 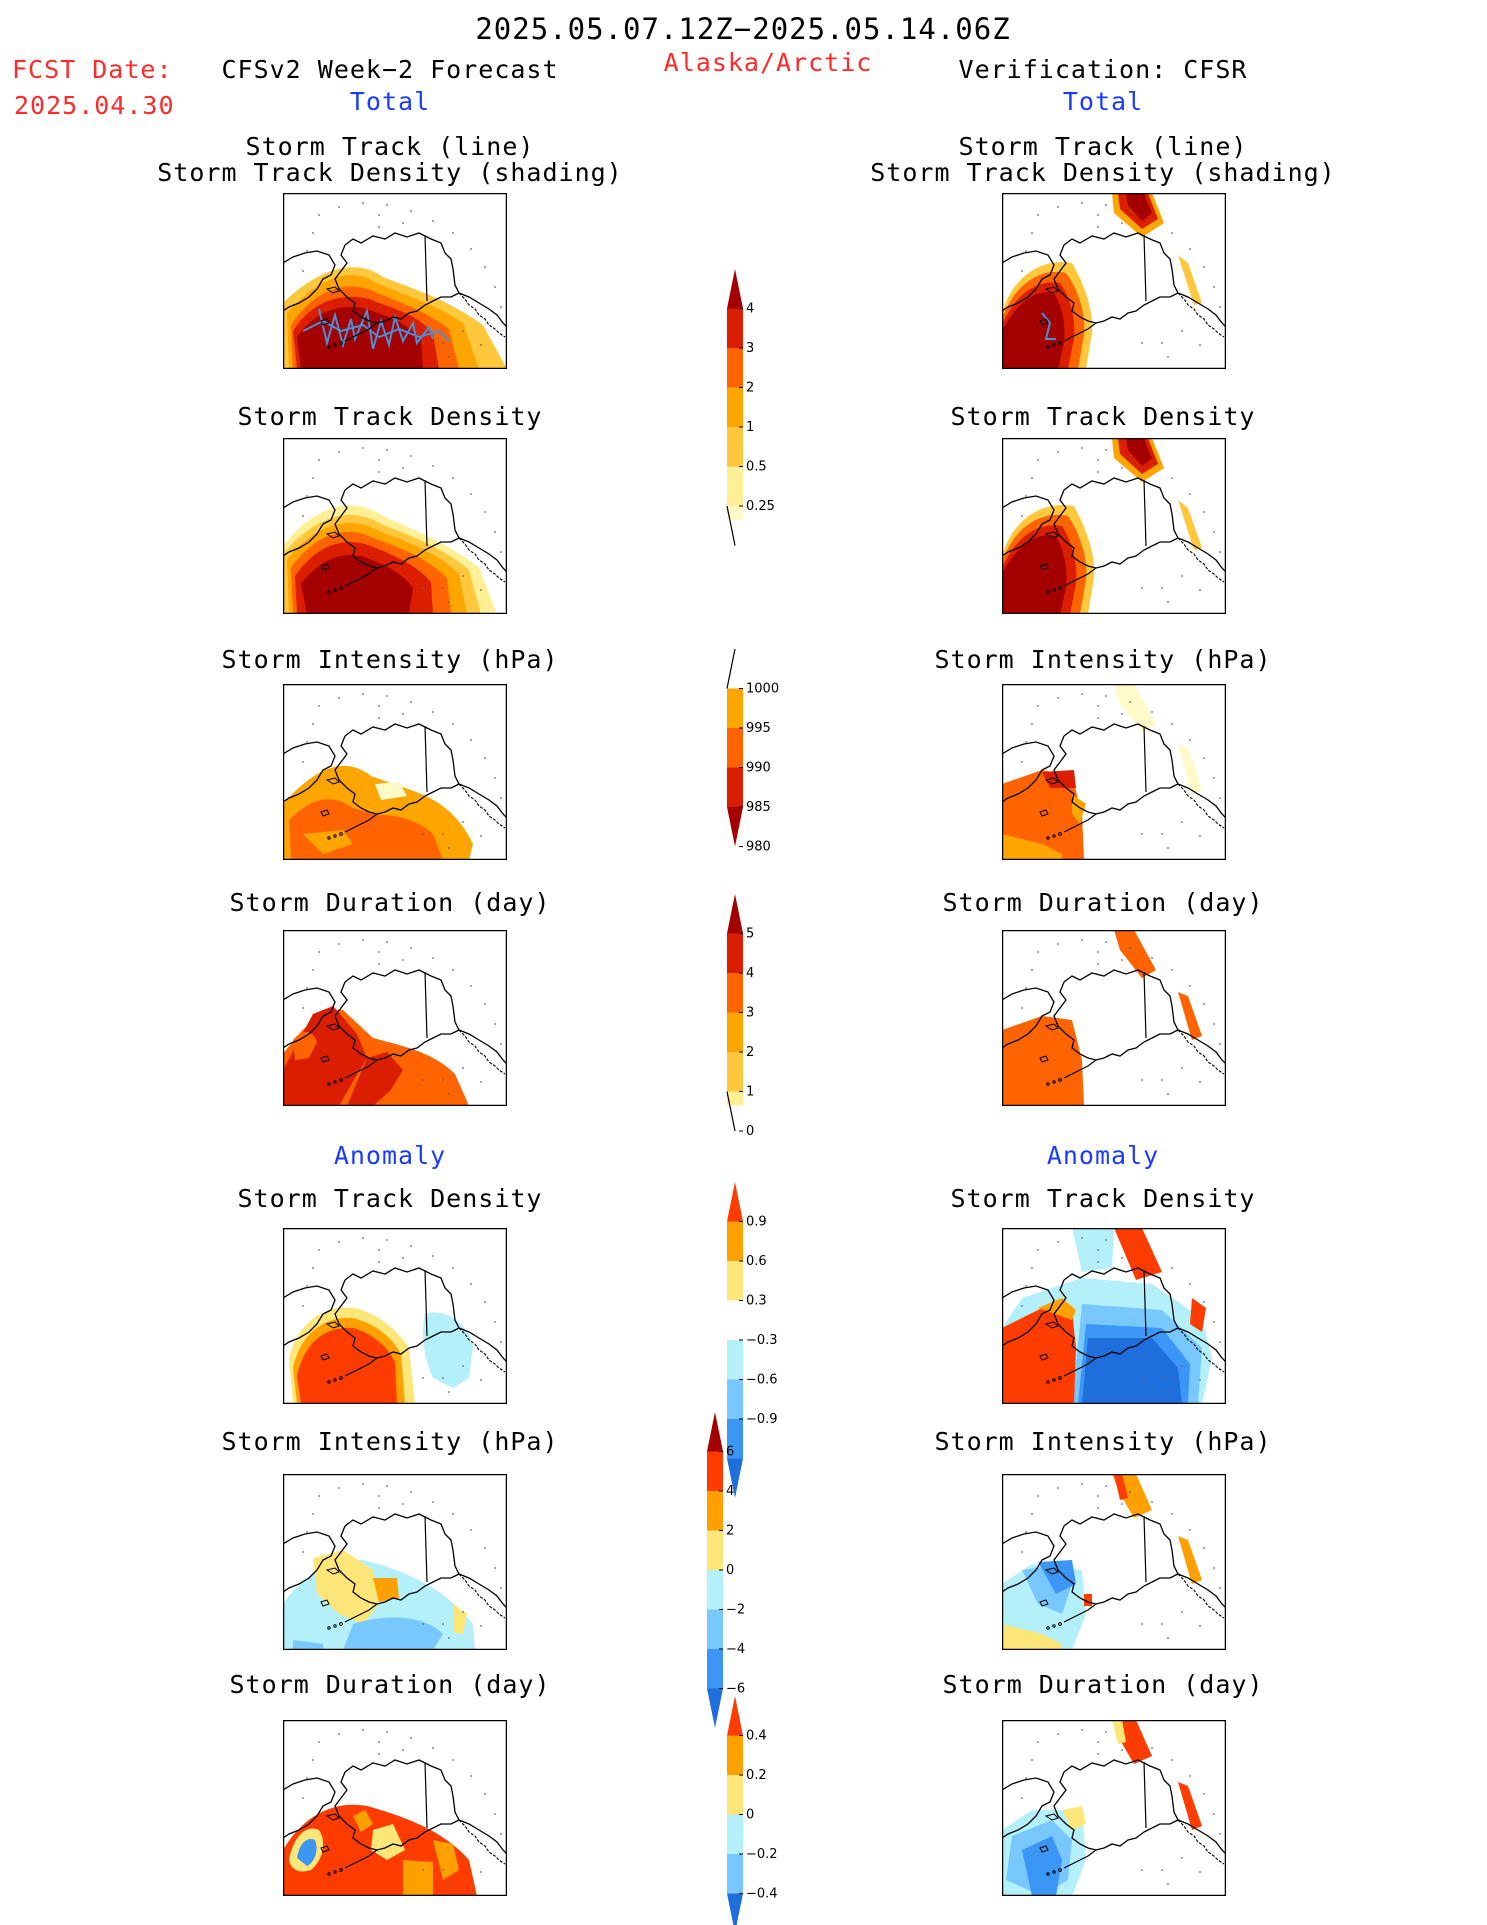 What do you see at coordinates (395, 1018) in the screenshot?
I see `map-forecast-duration` at bounding box center [395, 1018].